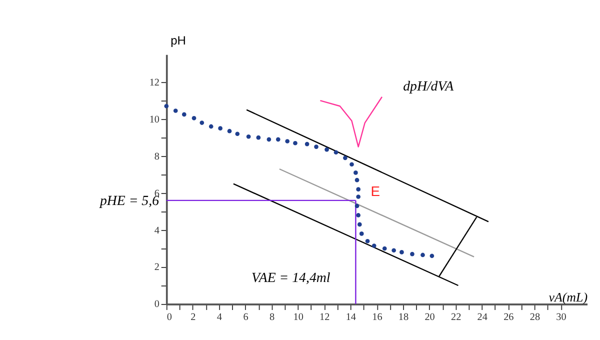 The image size is (600, 340). Describe the element at coordinates (456, 318) in the screenshot. I see `x-tick-label: 22` at that location.